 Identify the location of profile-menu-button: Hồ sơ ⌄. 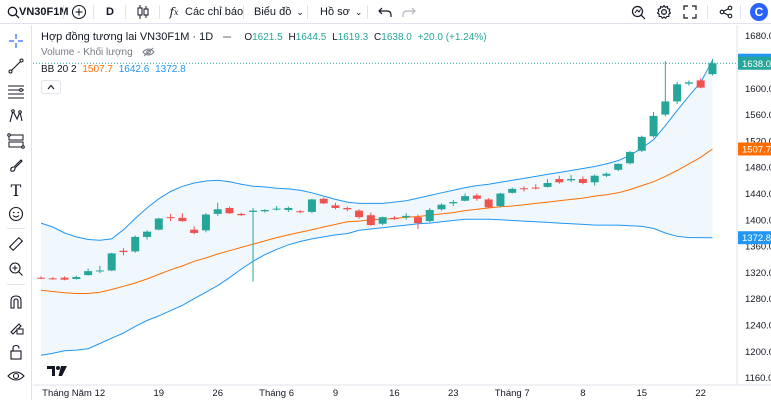
(341, 12).